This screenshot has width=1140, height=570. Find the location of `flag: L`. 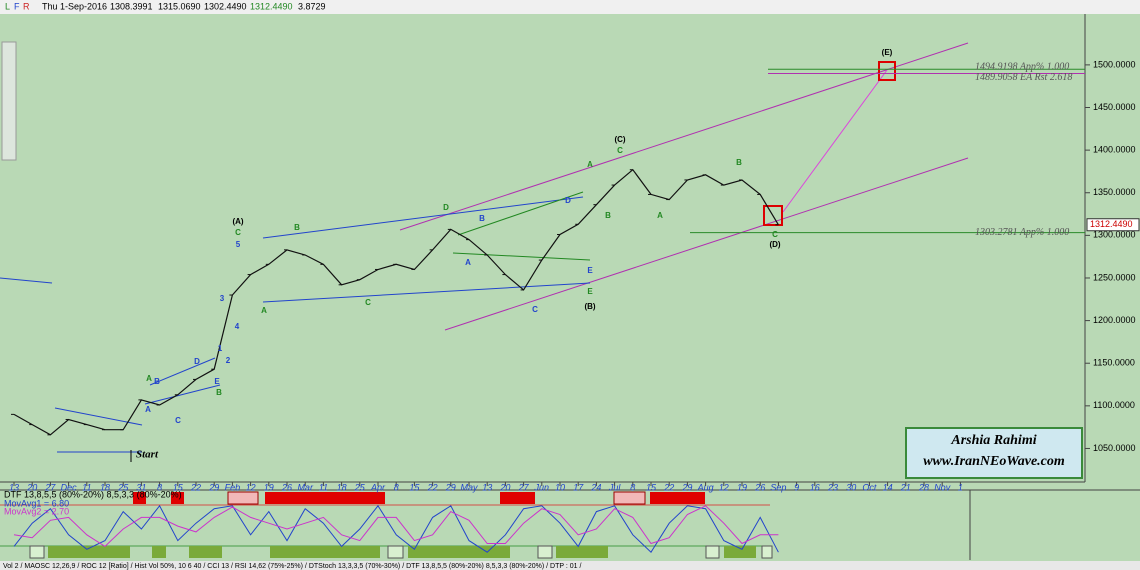

flag: L is located at coordinates (7, 6).